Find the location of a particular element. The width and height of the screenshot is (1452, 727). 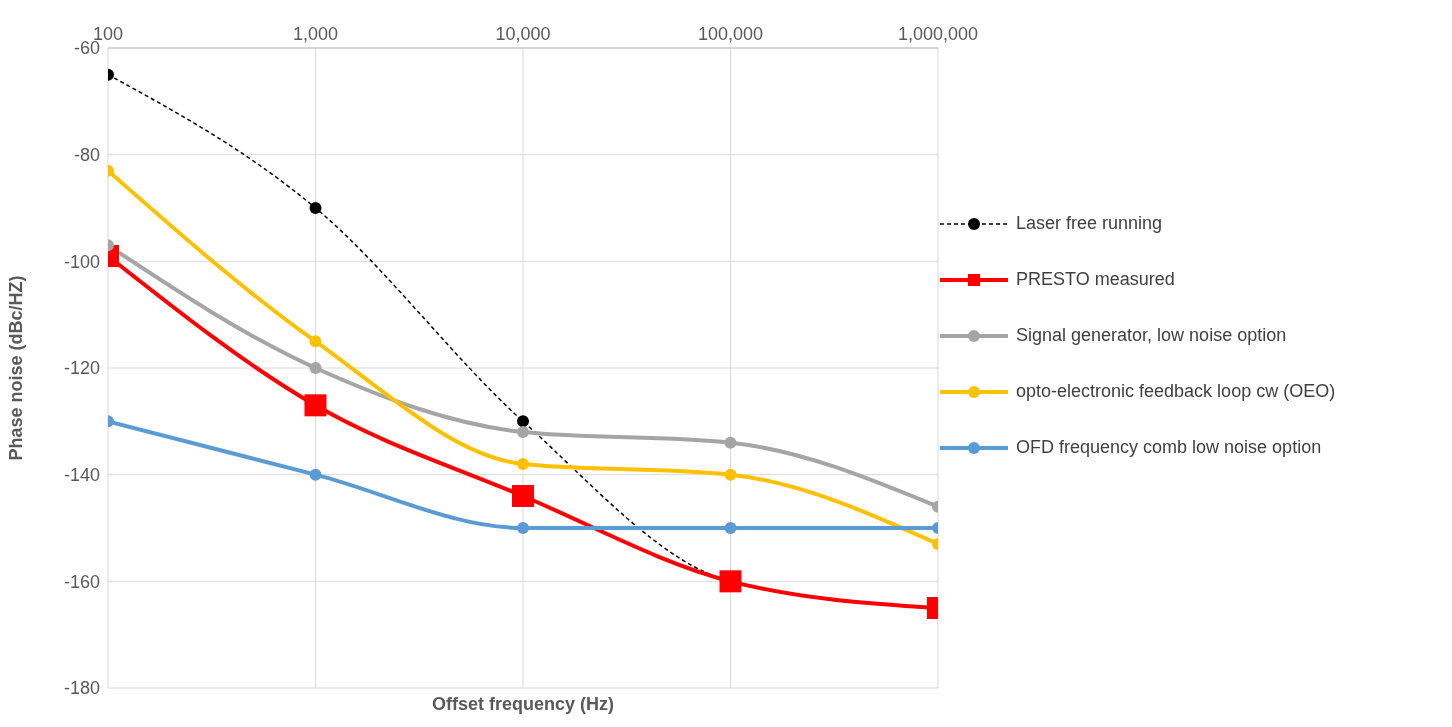

y-tick-label: -140 is located at coordinates (81, 475).